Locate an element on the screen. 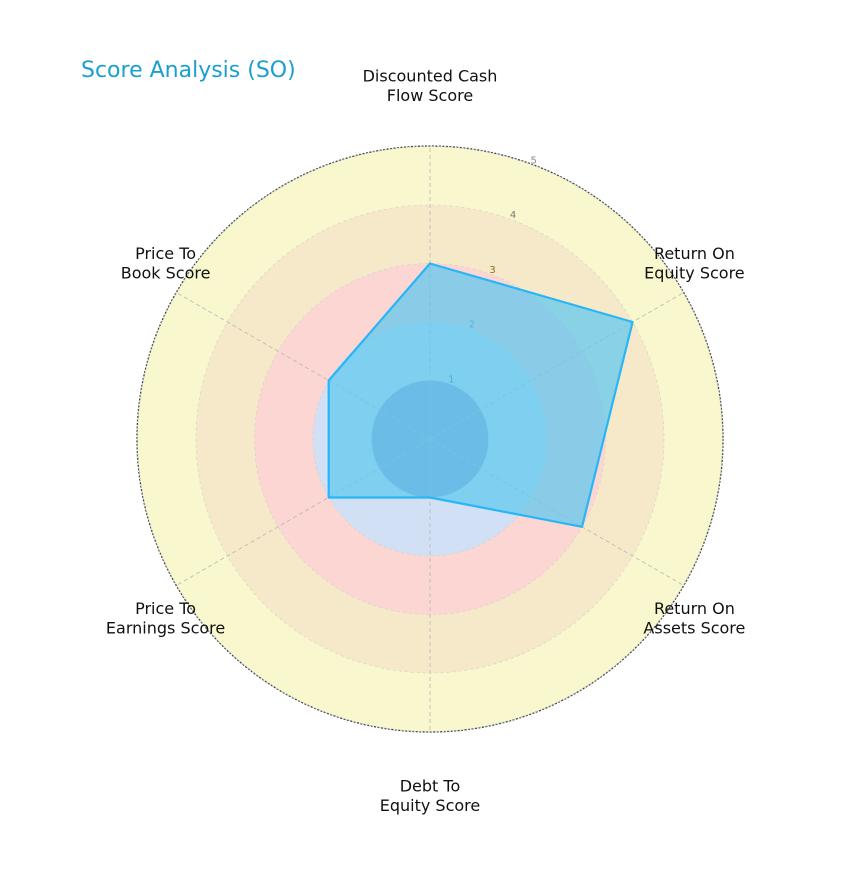  category-label: Return On Assets Score is located at coordinates (694, 618).